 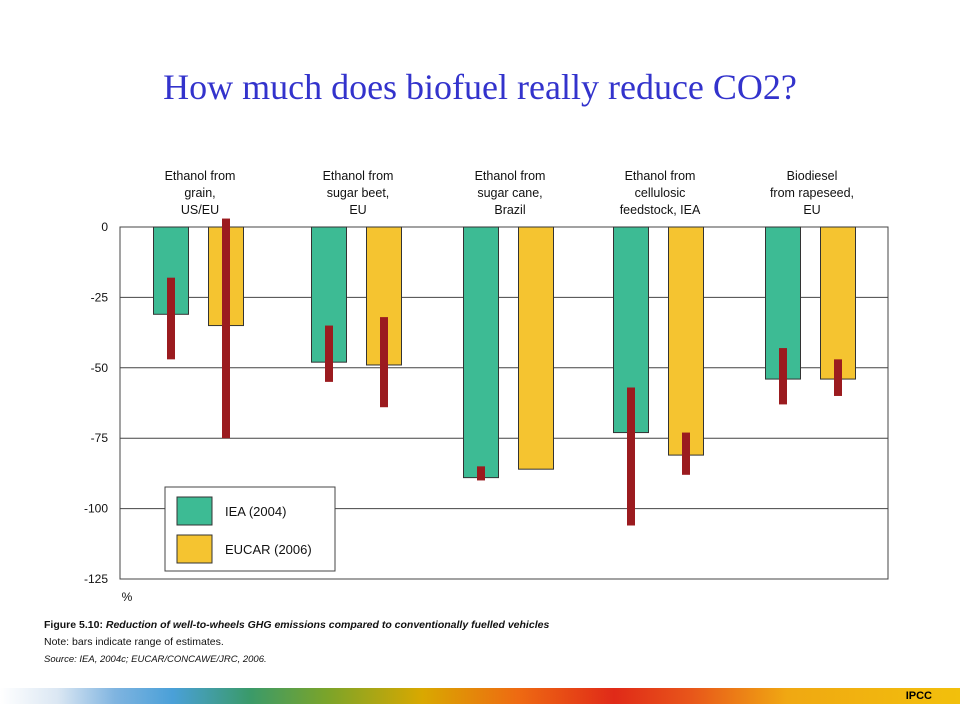 I want to click on category-label: US/EU, so click(x=200, y=210).